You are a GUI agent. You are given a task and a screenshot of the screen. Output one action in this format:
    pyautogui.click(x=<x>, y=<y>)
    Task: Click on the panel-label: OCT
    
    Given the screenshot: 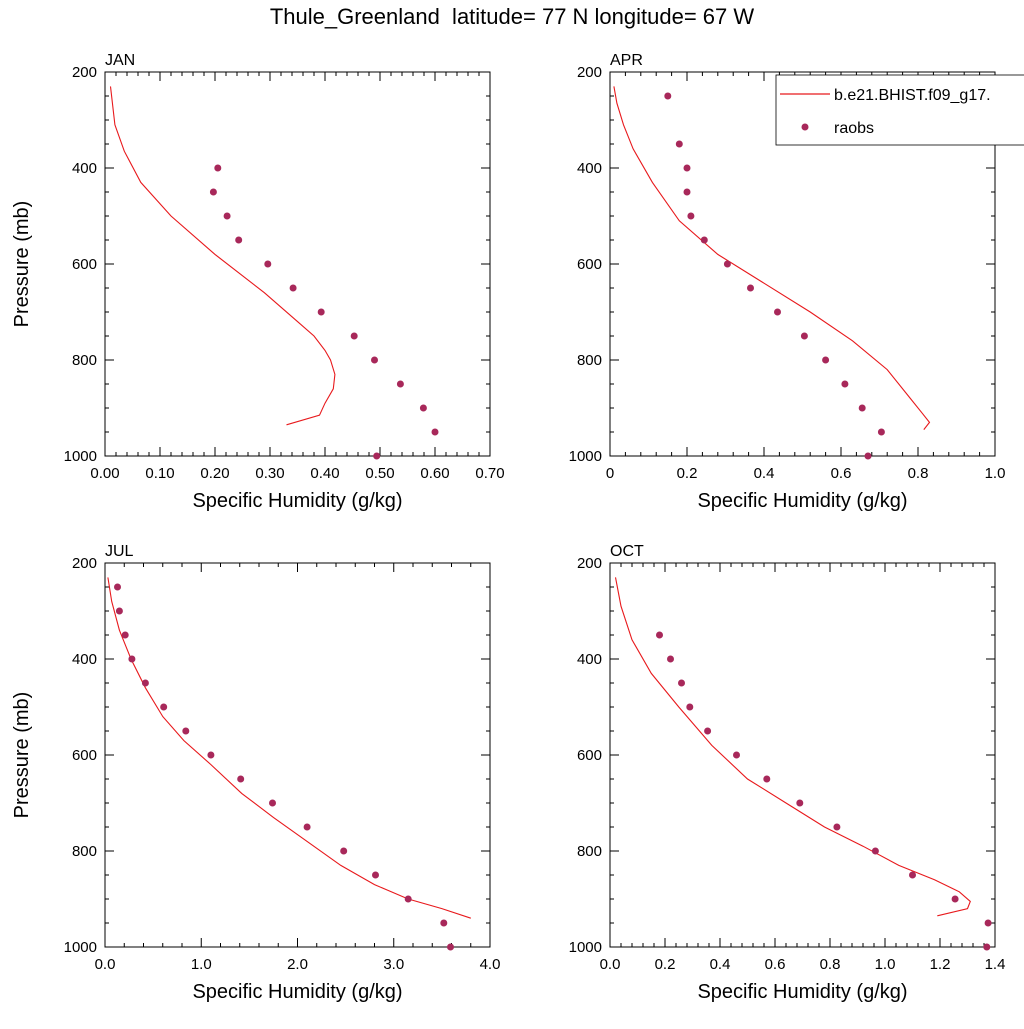 What is the action you would take?
    pyautogui.click(x=627, y=551)
    